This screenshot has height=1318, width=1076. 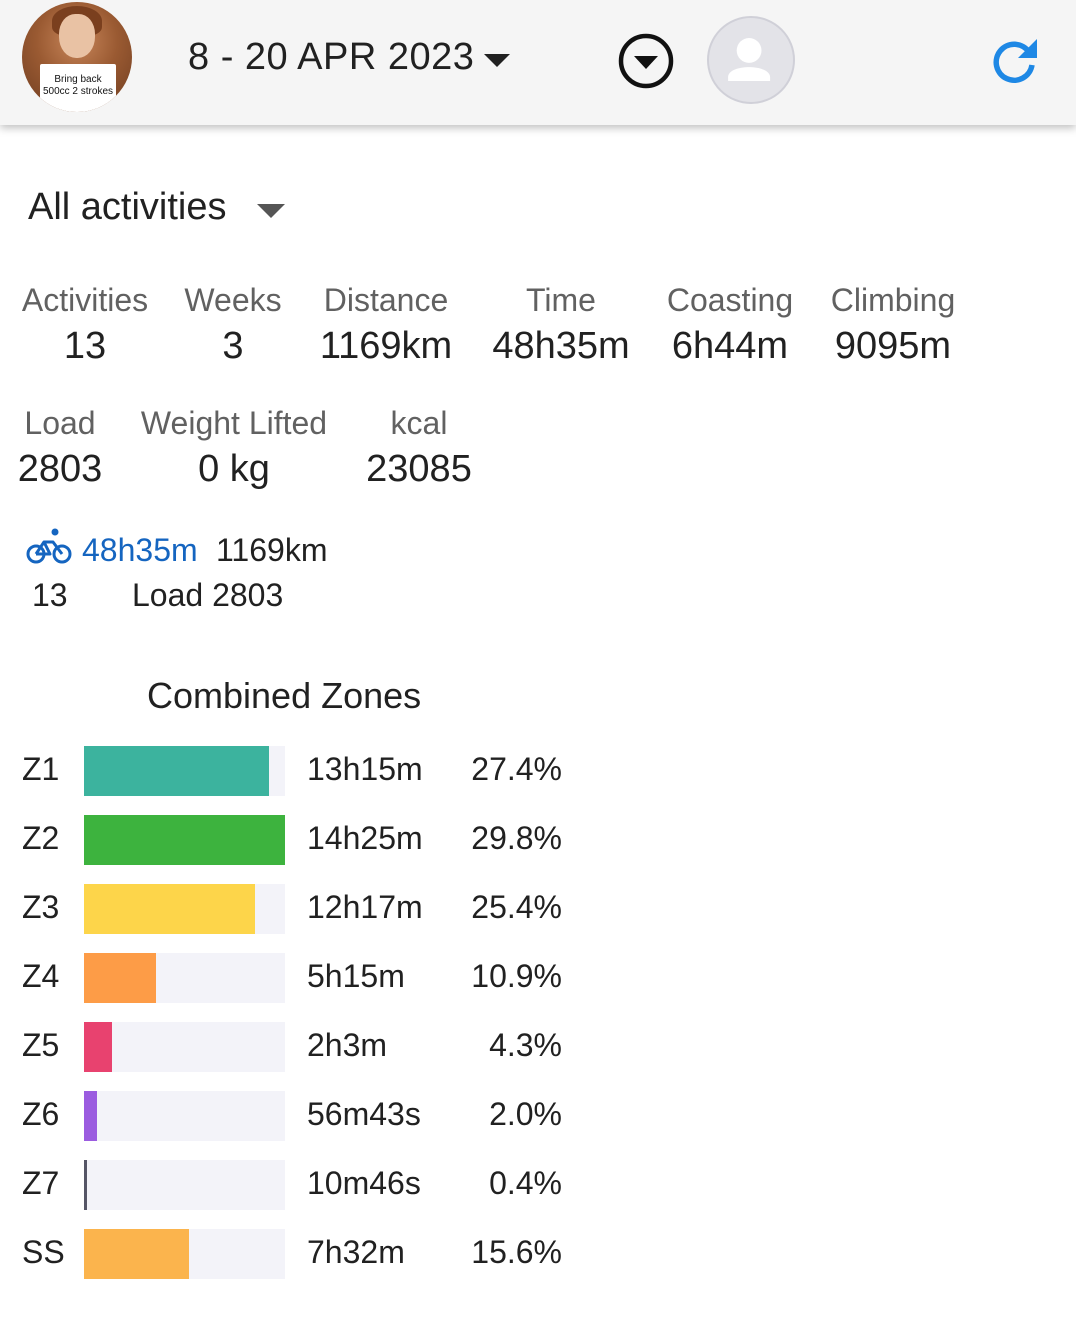 What do you see at coordinates (525, 1183) in the screenshot?
I see `zone-percent: 0.4%` at bounding box center [525, 1183].